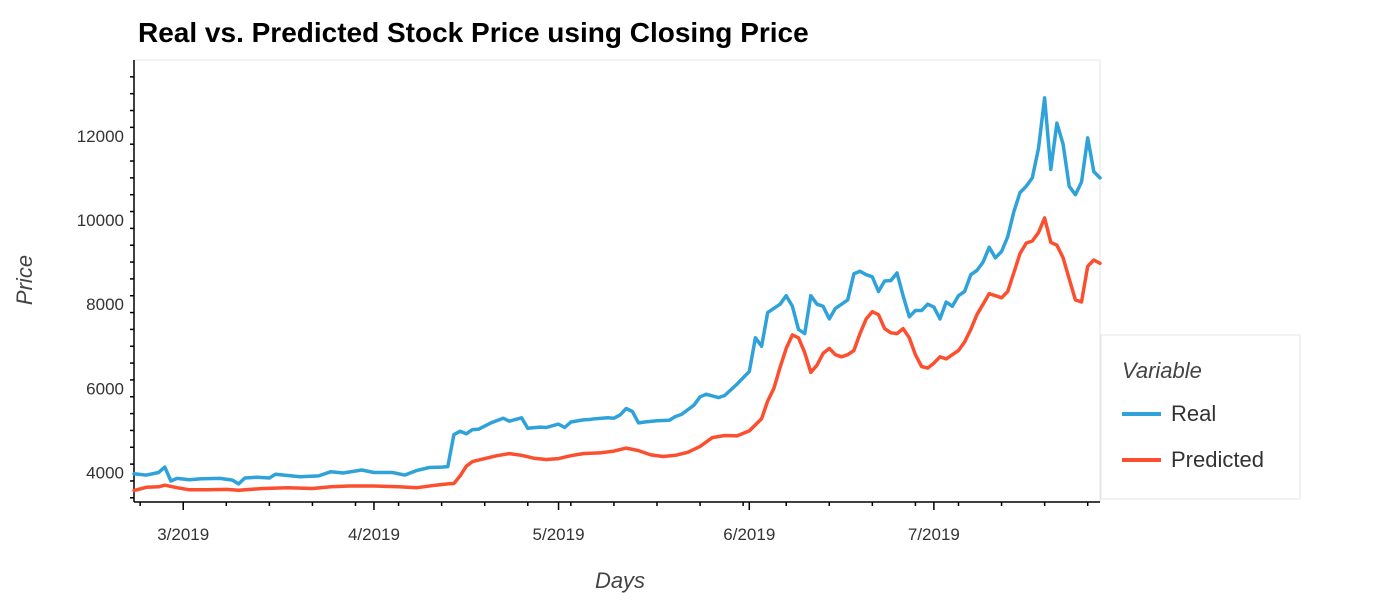 The image size is (1400, 600). What do you see at coordinates (614, 523) in the screenshot?
I see `x-axis-ticks: 3/2019 4/2019 5/2019 6/2019 7/2019` at bounding box center [614, 523].